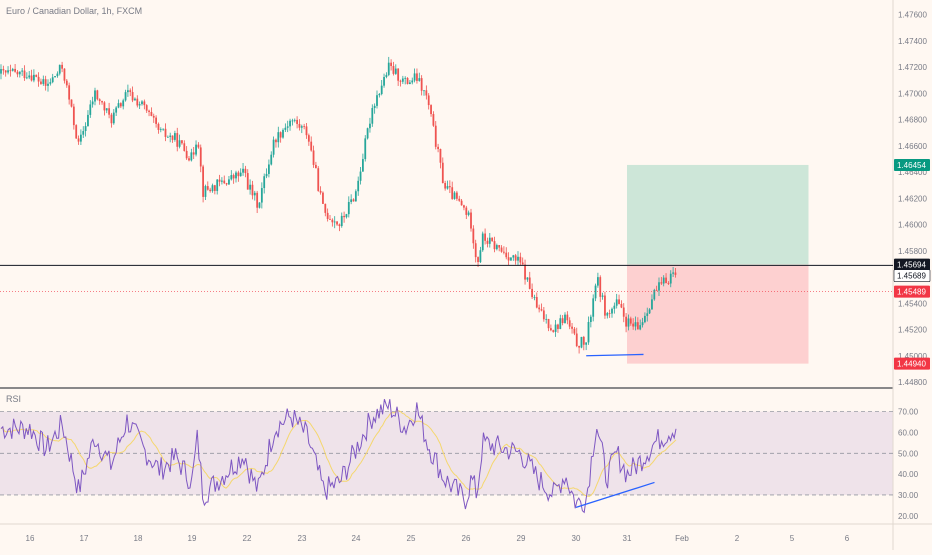 The image size is (932, 555). I want to click on profit-zone, so click(718, 214).